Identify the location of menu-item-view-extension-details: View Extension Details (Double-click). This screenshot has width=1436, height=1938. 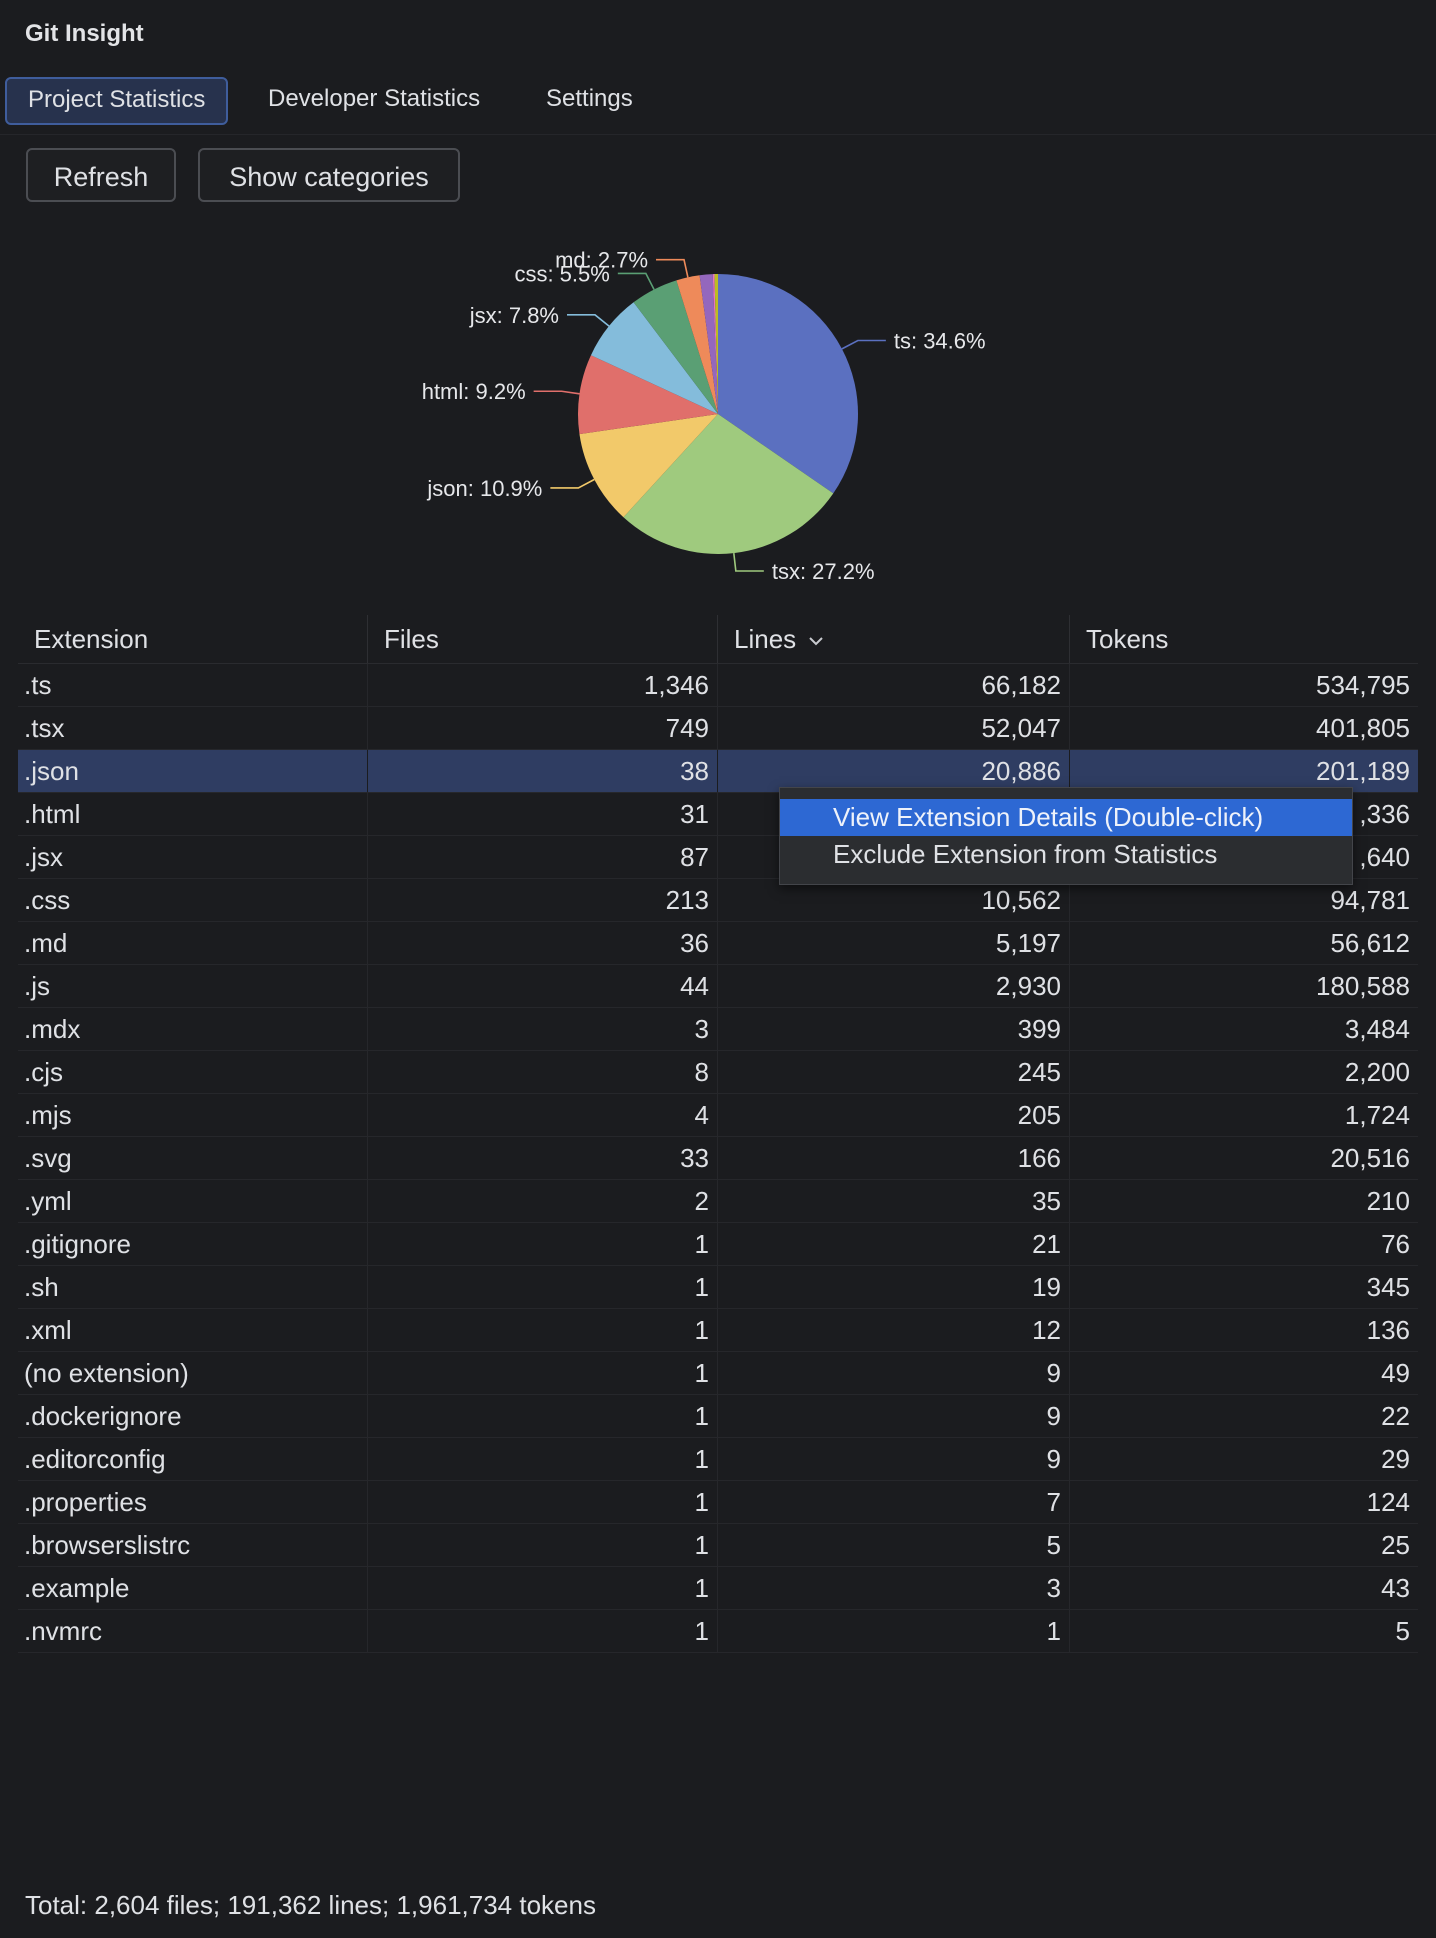
(1066, 817).